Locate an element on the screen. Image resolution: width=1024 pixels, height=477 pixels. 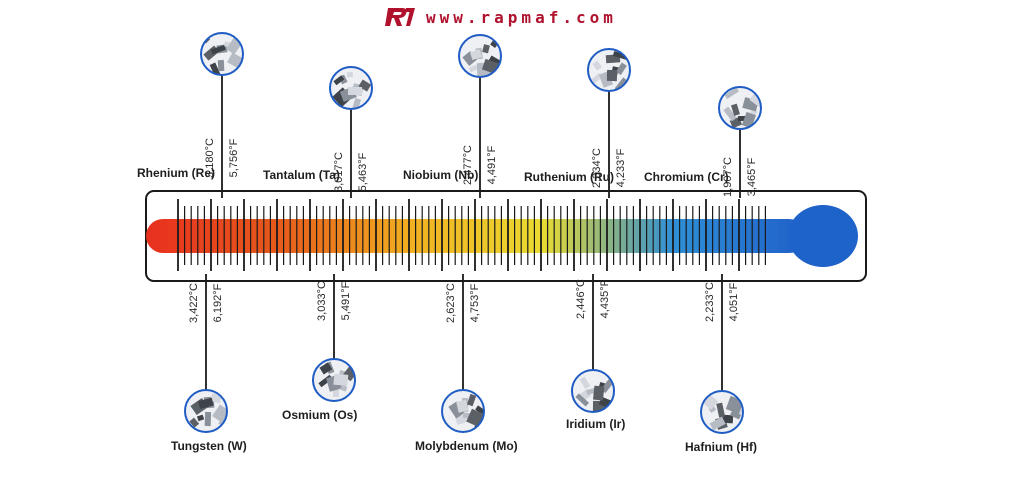
fahrenheit-label-ruthenium: 4,233°F is located at coordinates (621, 168).